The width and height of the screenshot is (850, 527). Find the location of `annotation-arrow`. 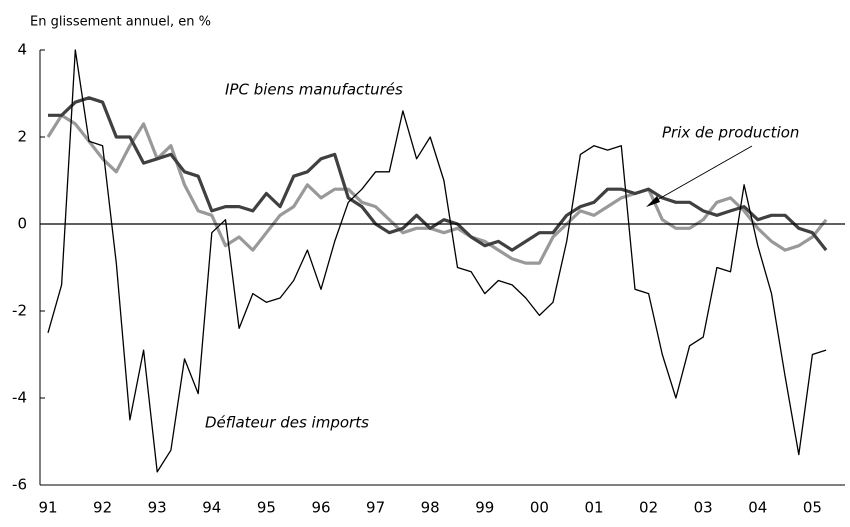

annotation-arrow is located at coordinates (701, 175).